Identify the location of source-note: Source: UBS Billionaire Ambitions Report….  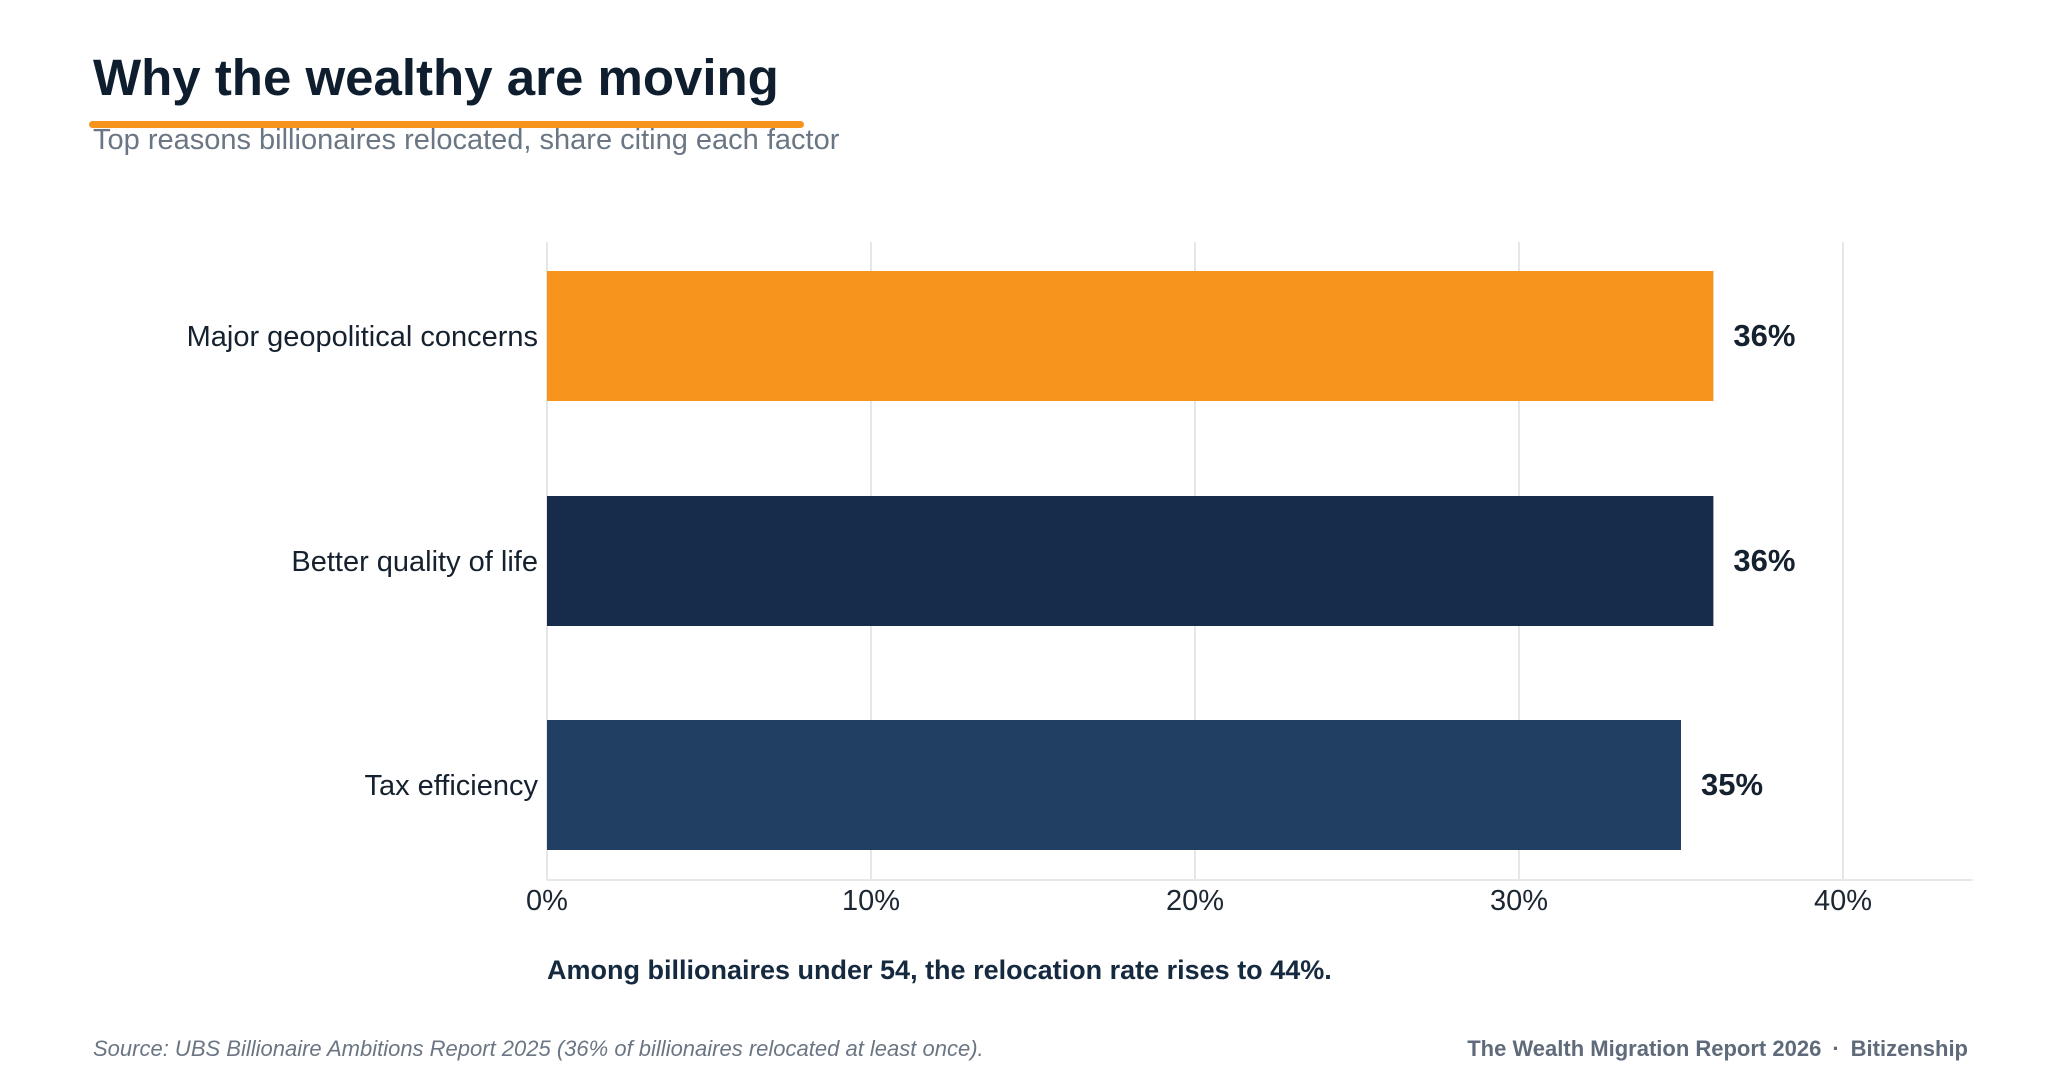
(538, 1048).